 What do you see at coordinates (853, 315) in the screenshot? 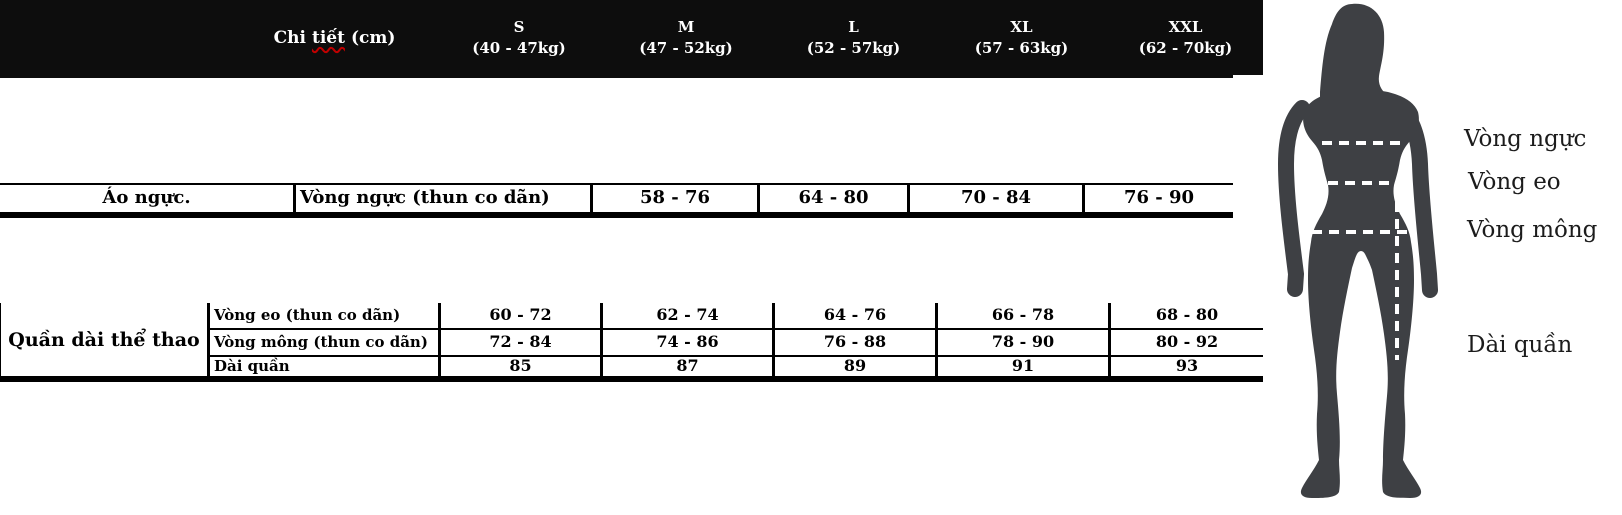
I see `value-cell-l: 64 - 76` at bounding box center [853, 315].